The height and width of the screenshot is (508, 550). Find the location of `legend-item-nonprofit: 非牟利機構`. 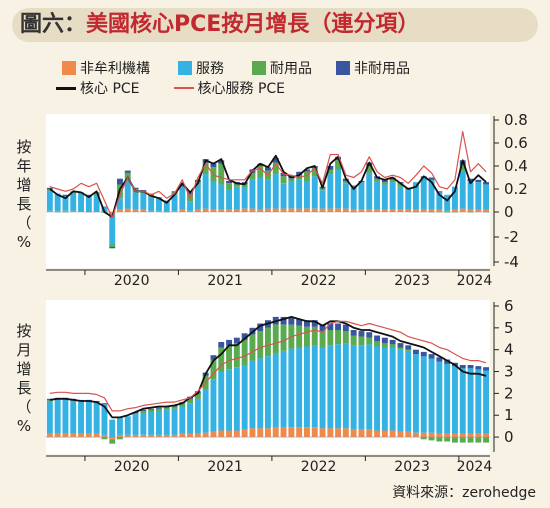

legend-item-nonprofit: 非牟利機構 is located at coordinates (106, 68).